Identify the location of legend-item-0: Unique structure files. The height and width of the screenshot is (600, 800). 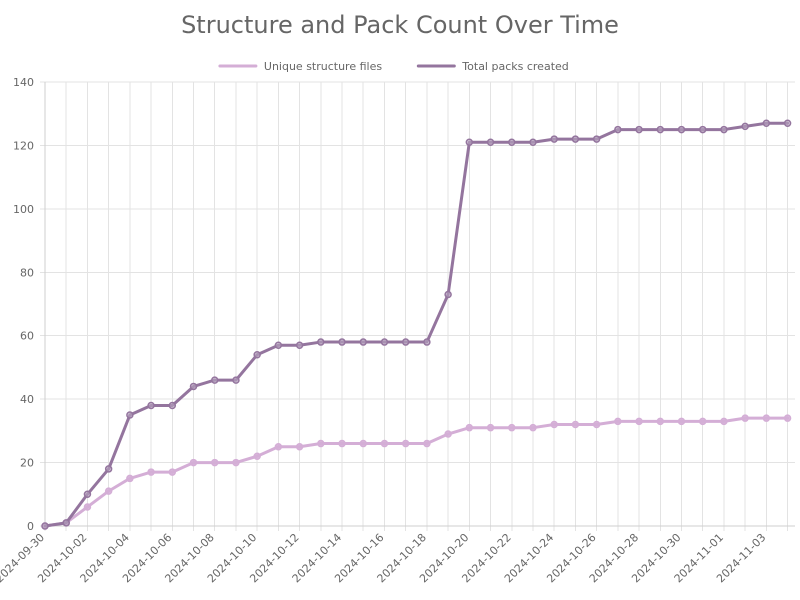
(300, 66).